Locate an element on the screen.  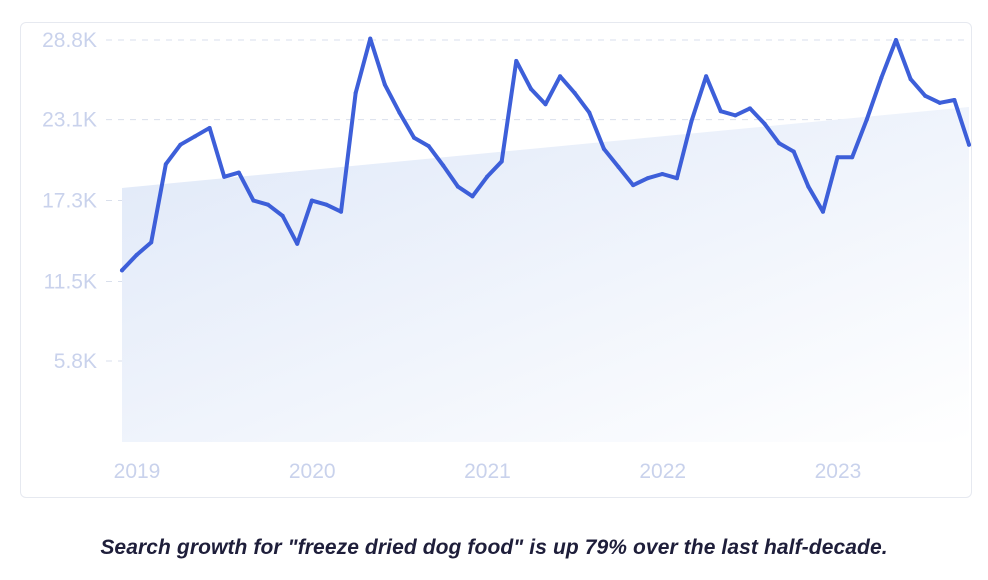
y-tick-label: 17.3K is located at coordinates (69, 201).